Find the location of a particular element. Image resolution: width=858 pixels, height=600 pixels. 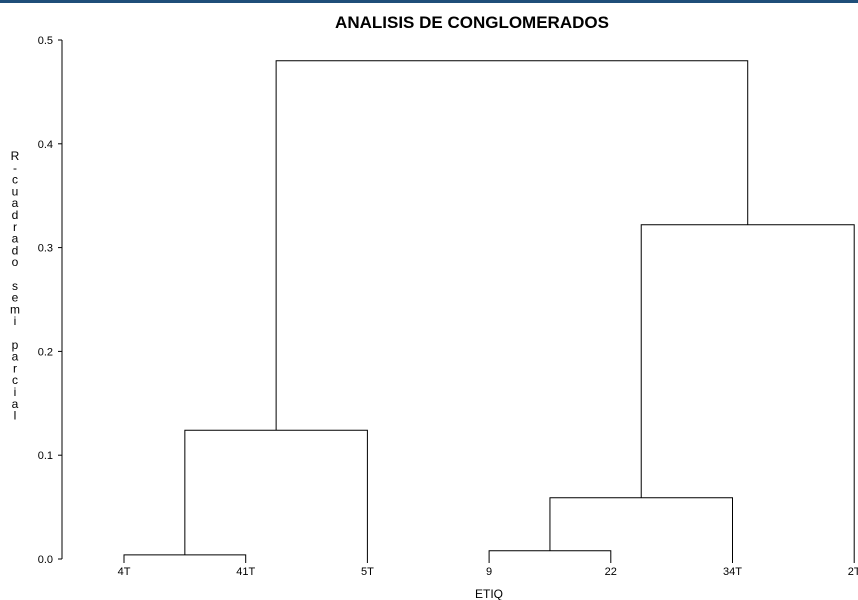

chart-title: ANALISIS DE CONGLOMERADOS is located at coordinates (472, 22).